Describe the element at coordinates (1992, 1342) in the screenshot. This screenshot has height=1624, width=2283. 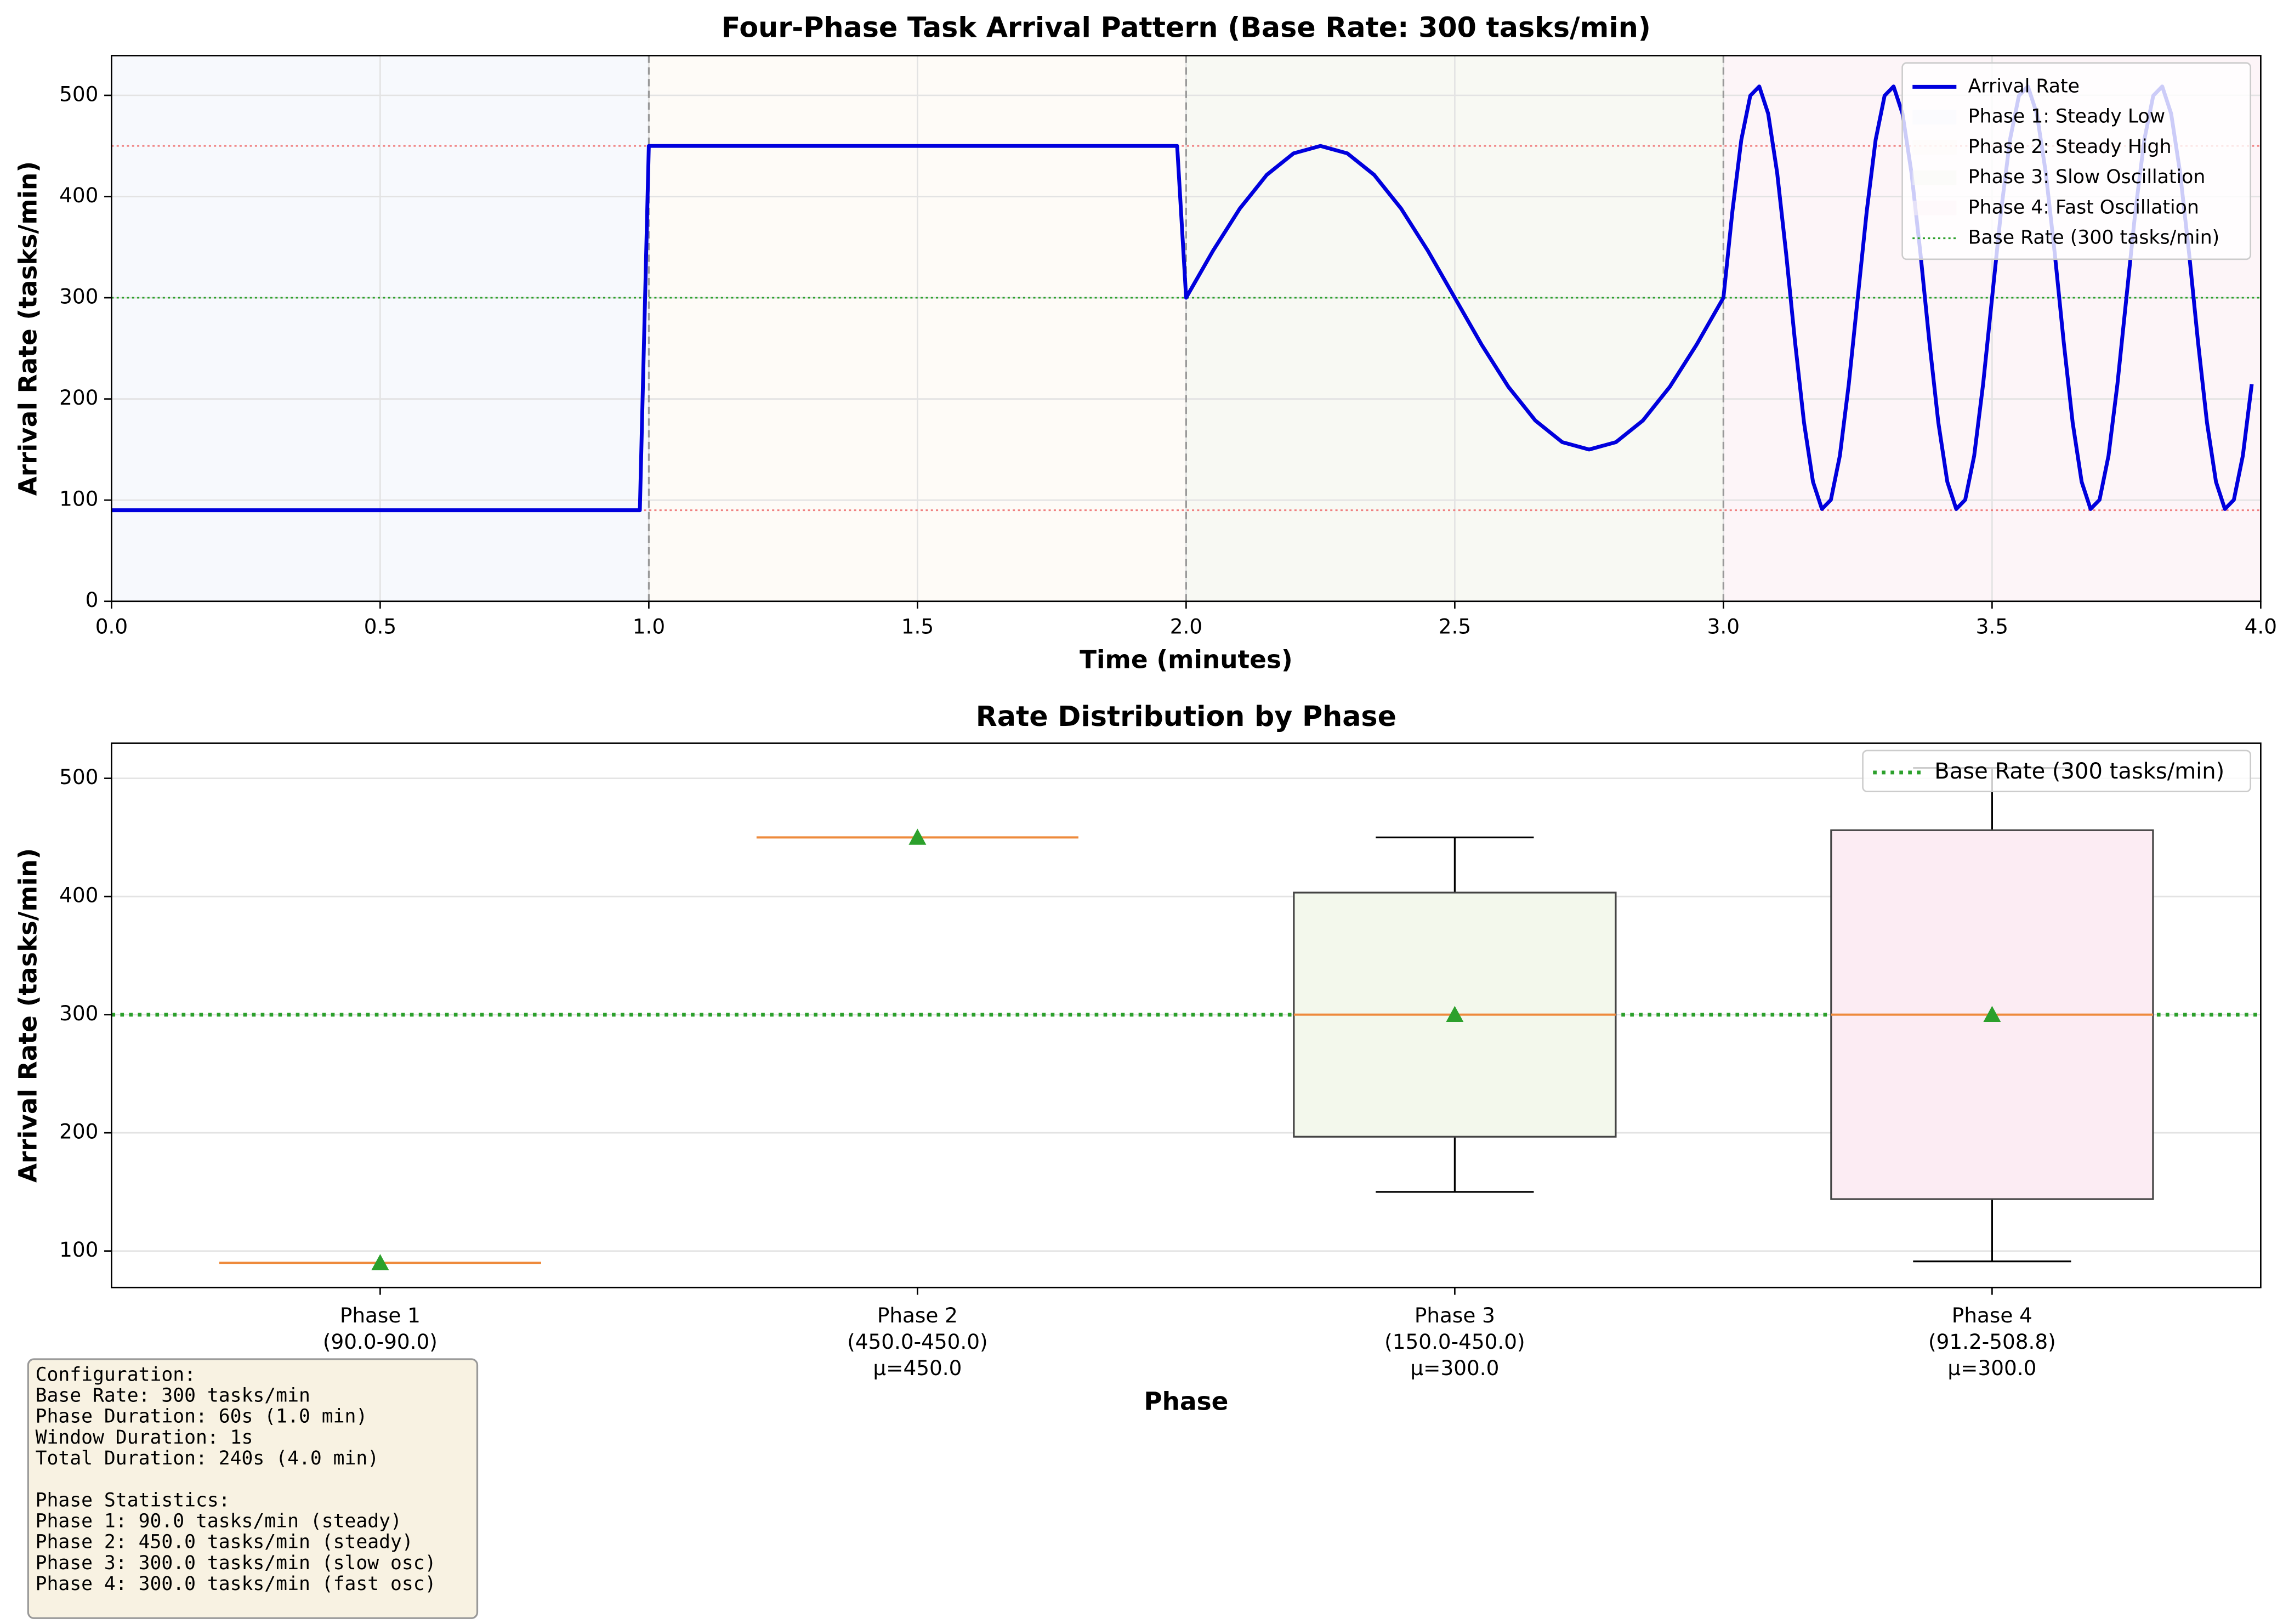
I see `x-tick-label: (91.2-508.8)` at that location.